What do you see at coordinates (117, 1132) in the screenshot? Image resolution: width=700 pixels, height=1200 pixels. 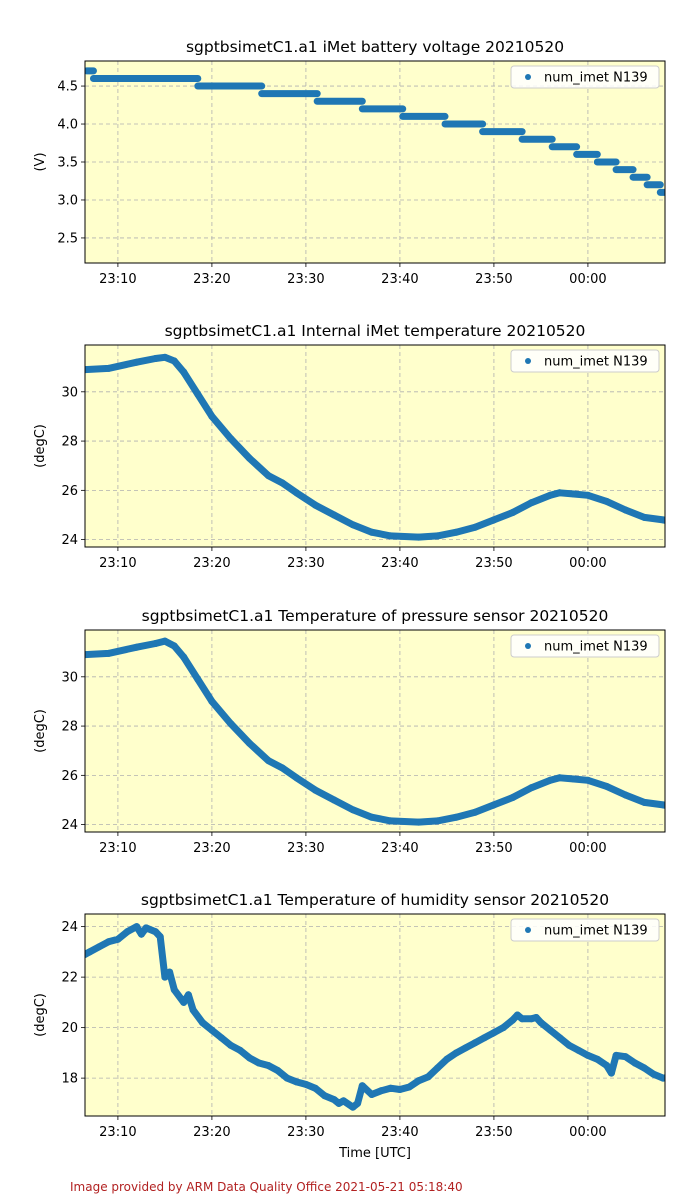 I see `x-tick-label: 23:10` at bounding box center [117, 1132].